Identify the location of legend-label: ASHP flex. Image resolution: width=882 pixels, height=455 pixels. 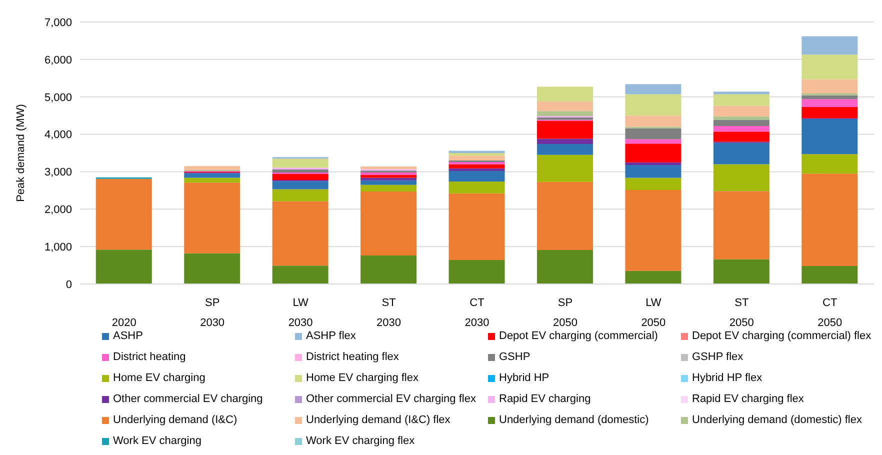
(331, 336).